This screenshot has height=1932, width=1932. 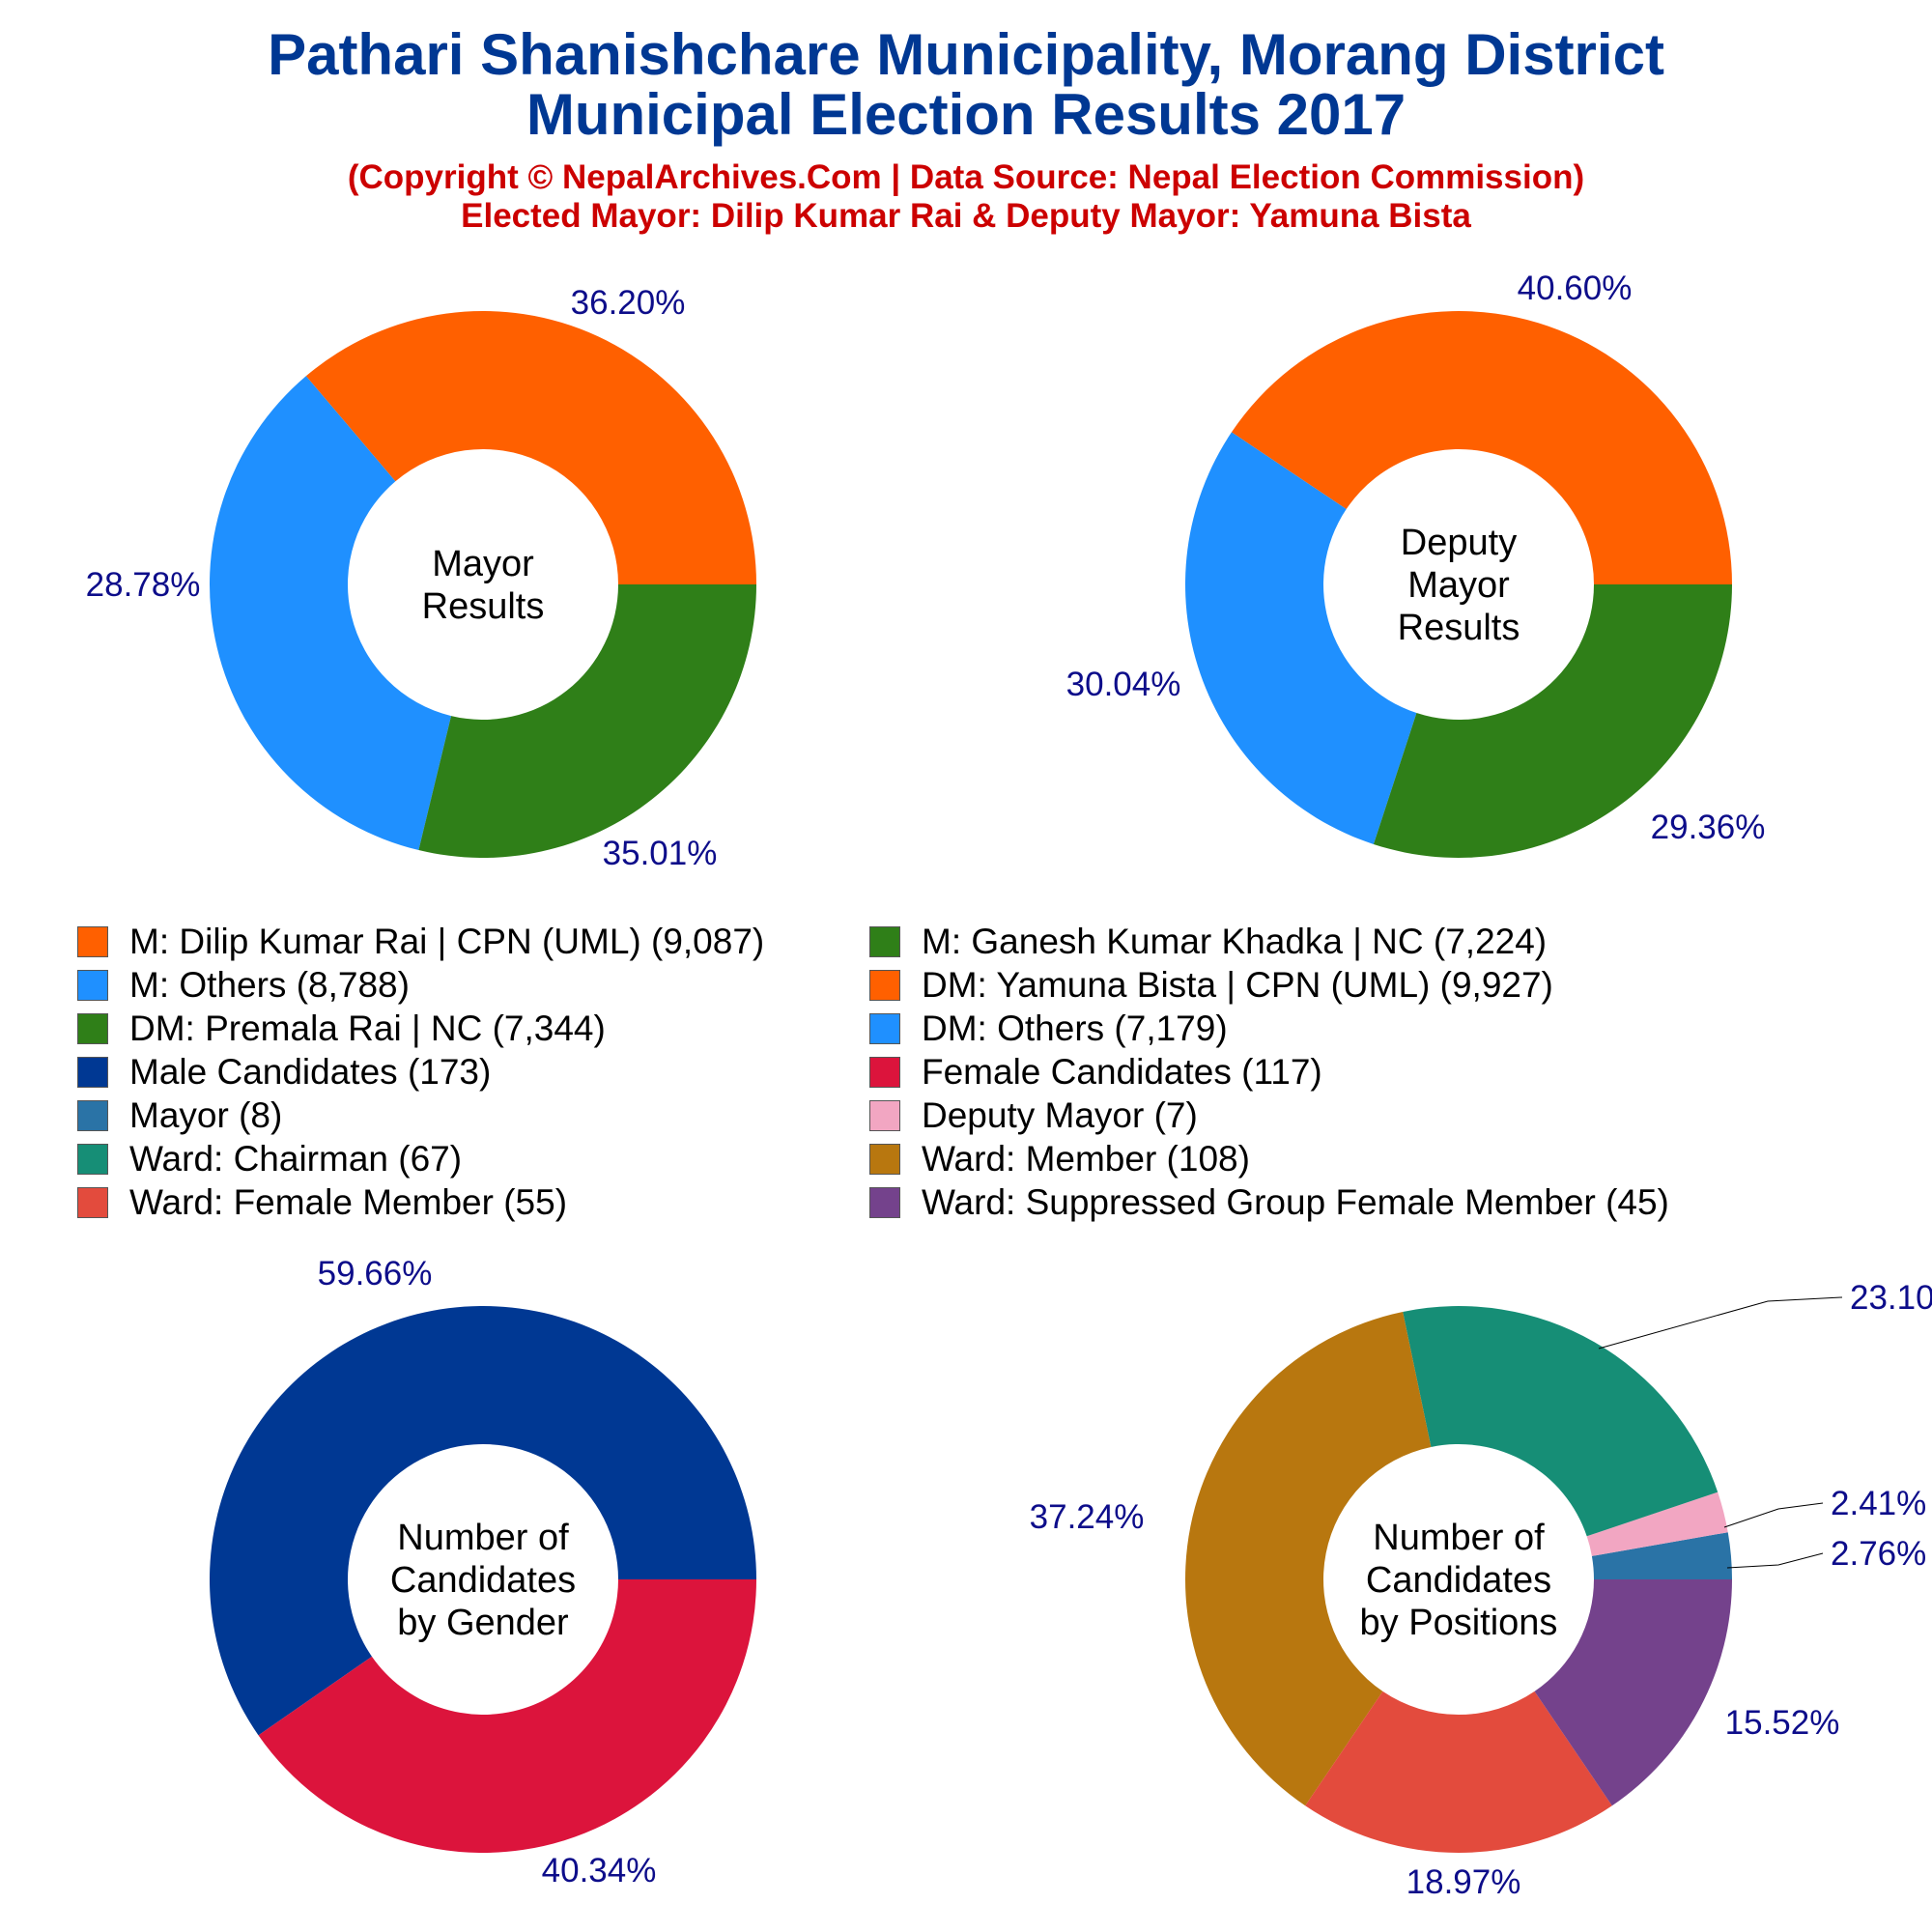 I want to click on percent-label: 29.36%, so click(x=1708, y=827).